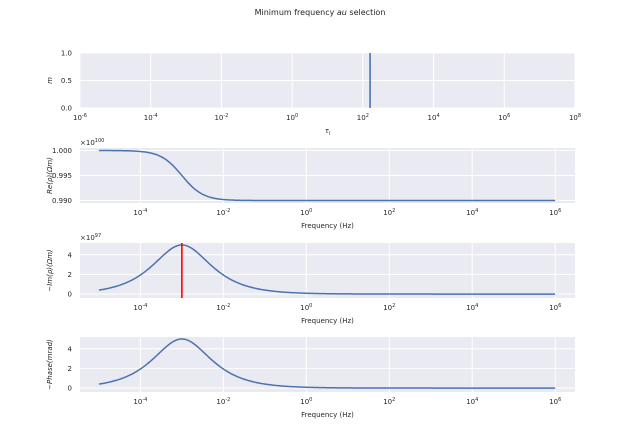 The width and height of the screenshot is (640, 440). Describe the element at coordinates (342, 12) in the screenshot. I see `title-text: au` at that location.